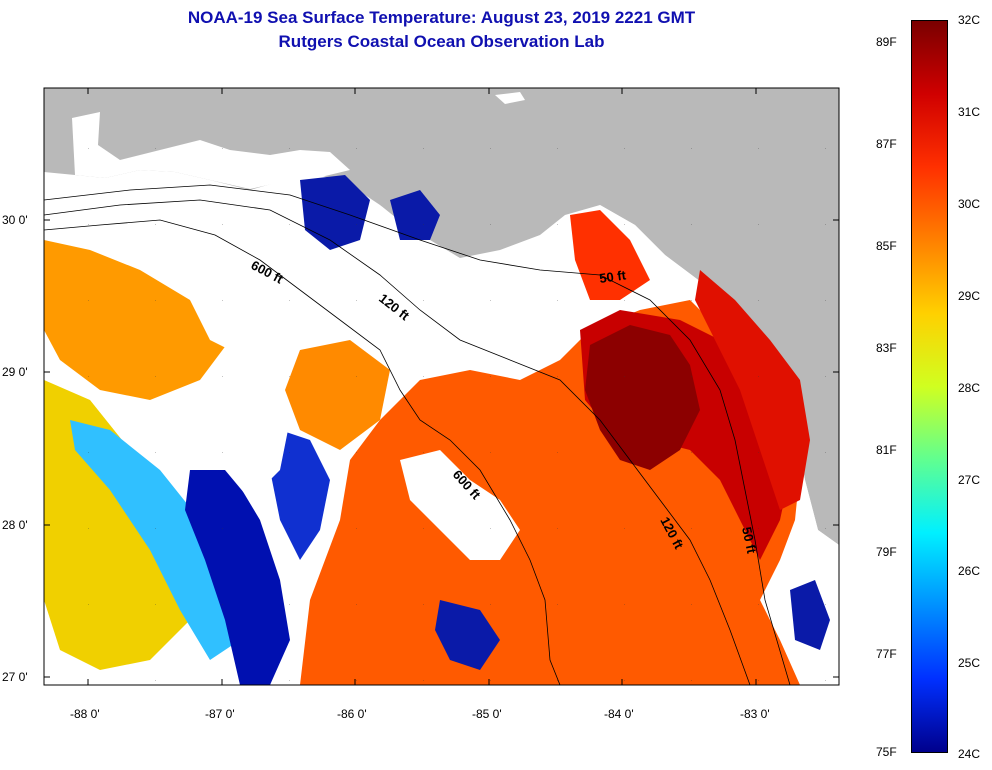  What do you see at coordinates (969, 571) in the screenshot?
I see `colorbar-c-26: 26C` at bounding box center [969, 571].